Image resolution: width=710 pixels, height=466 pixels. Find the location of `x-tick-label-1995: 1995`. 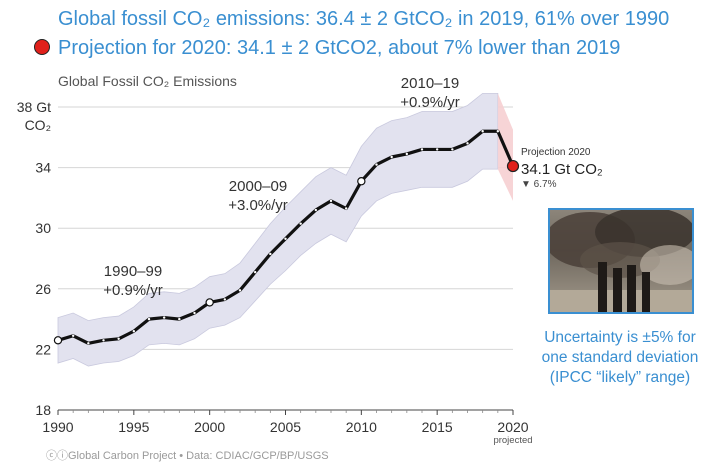

x-tick-label-1995: 1995 is located at coordinates (133, 427).